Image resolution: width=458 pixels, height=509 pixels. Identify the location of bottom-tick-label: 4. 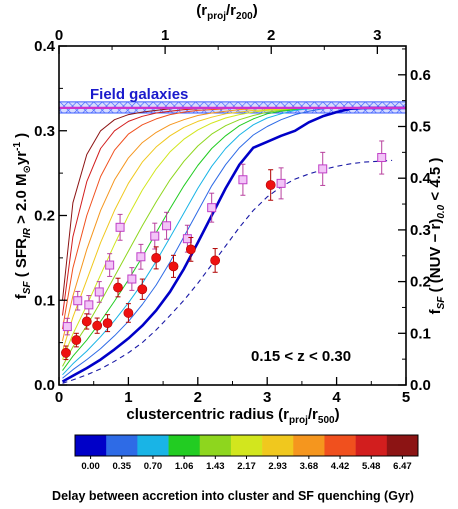
(336, 397).